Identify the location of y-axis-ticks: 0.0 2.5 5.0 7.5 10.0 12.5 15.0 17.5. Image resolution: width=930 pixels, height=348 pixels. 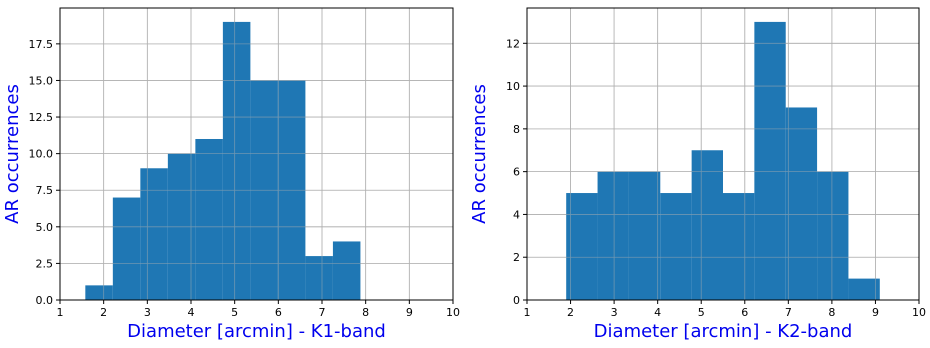
(44, 172).